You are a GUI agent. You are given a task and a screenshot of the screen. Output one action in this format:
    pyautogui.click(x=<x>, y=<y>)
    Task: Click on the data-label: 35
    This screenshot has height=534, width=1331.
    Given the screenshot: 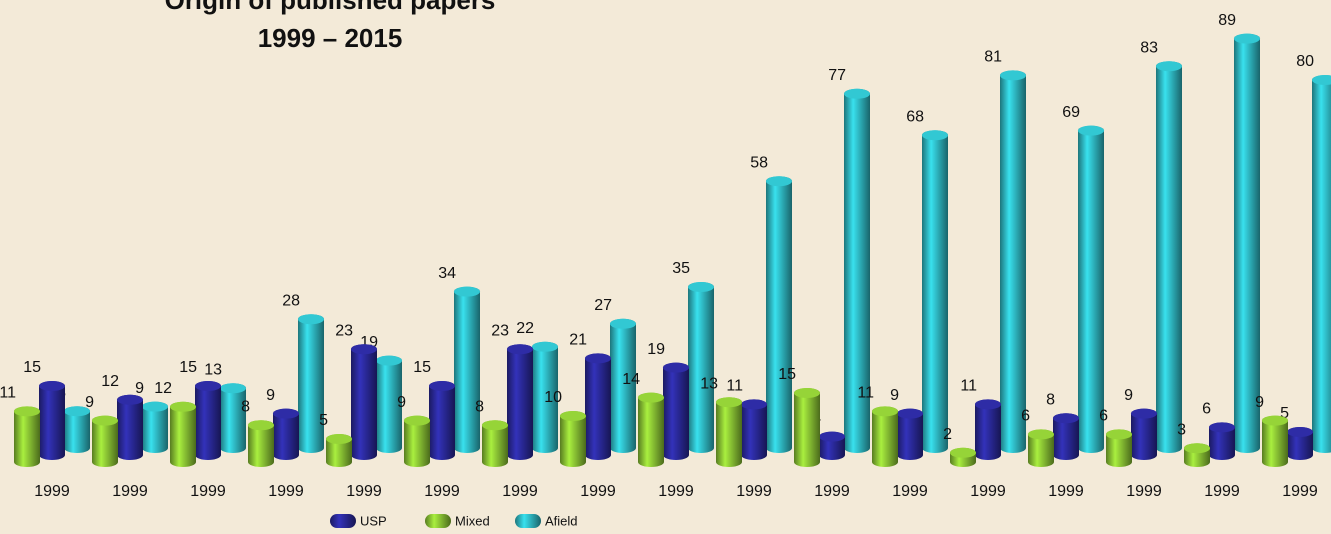 What is the action you would take?
    pyautogui.click(x=681, y=268)
    